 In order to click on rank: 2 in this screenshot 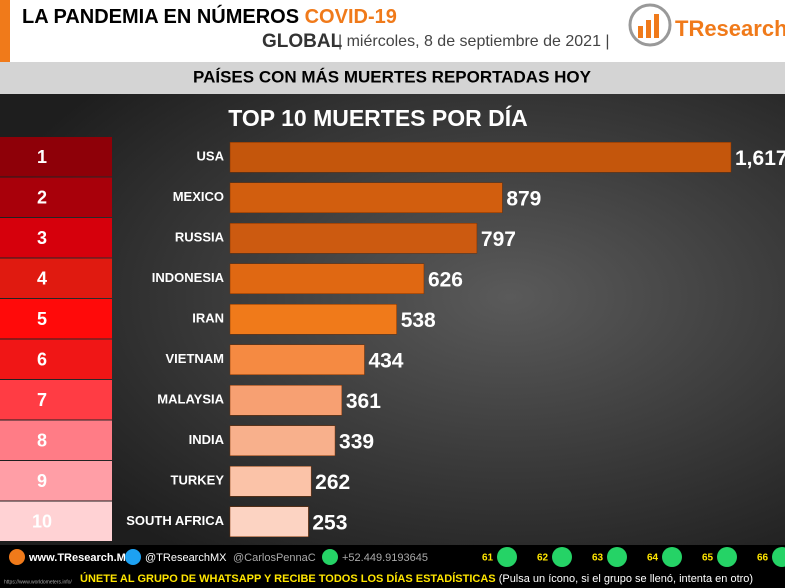, I will do `click(42, 198)`.